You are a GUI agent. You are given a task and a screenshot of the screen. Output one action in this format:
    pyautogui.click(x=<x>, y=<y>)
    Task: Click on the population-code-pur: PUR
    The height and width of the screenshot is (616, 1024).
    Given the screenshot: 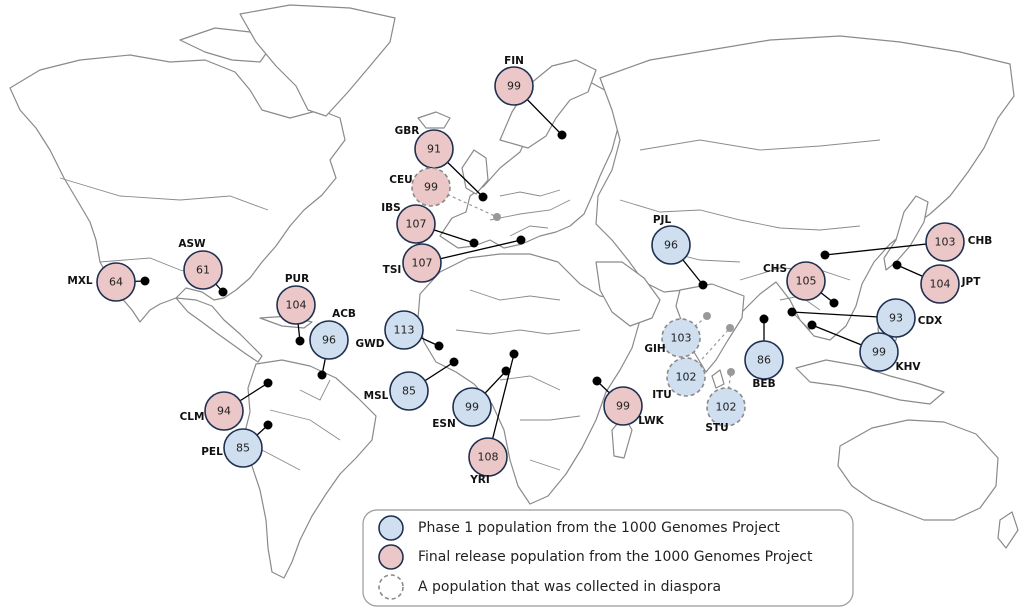 What is the action you would take?
    pyautogui.click(x=297, y=279)
    